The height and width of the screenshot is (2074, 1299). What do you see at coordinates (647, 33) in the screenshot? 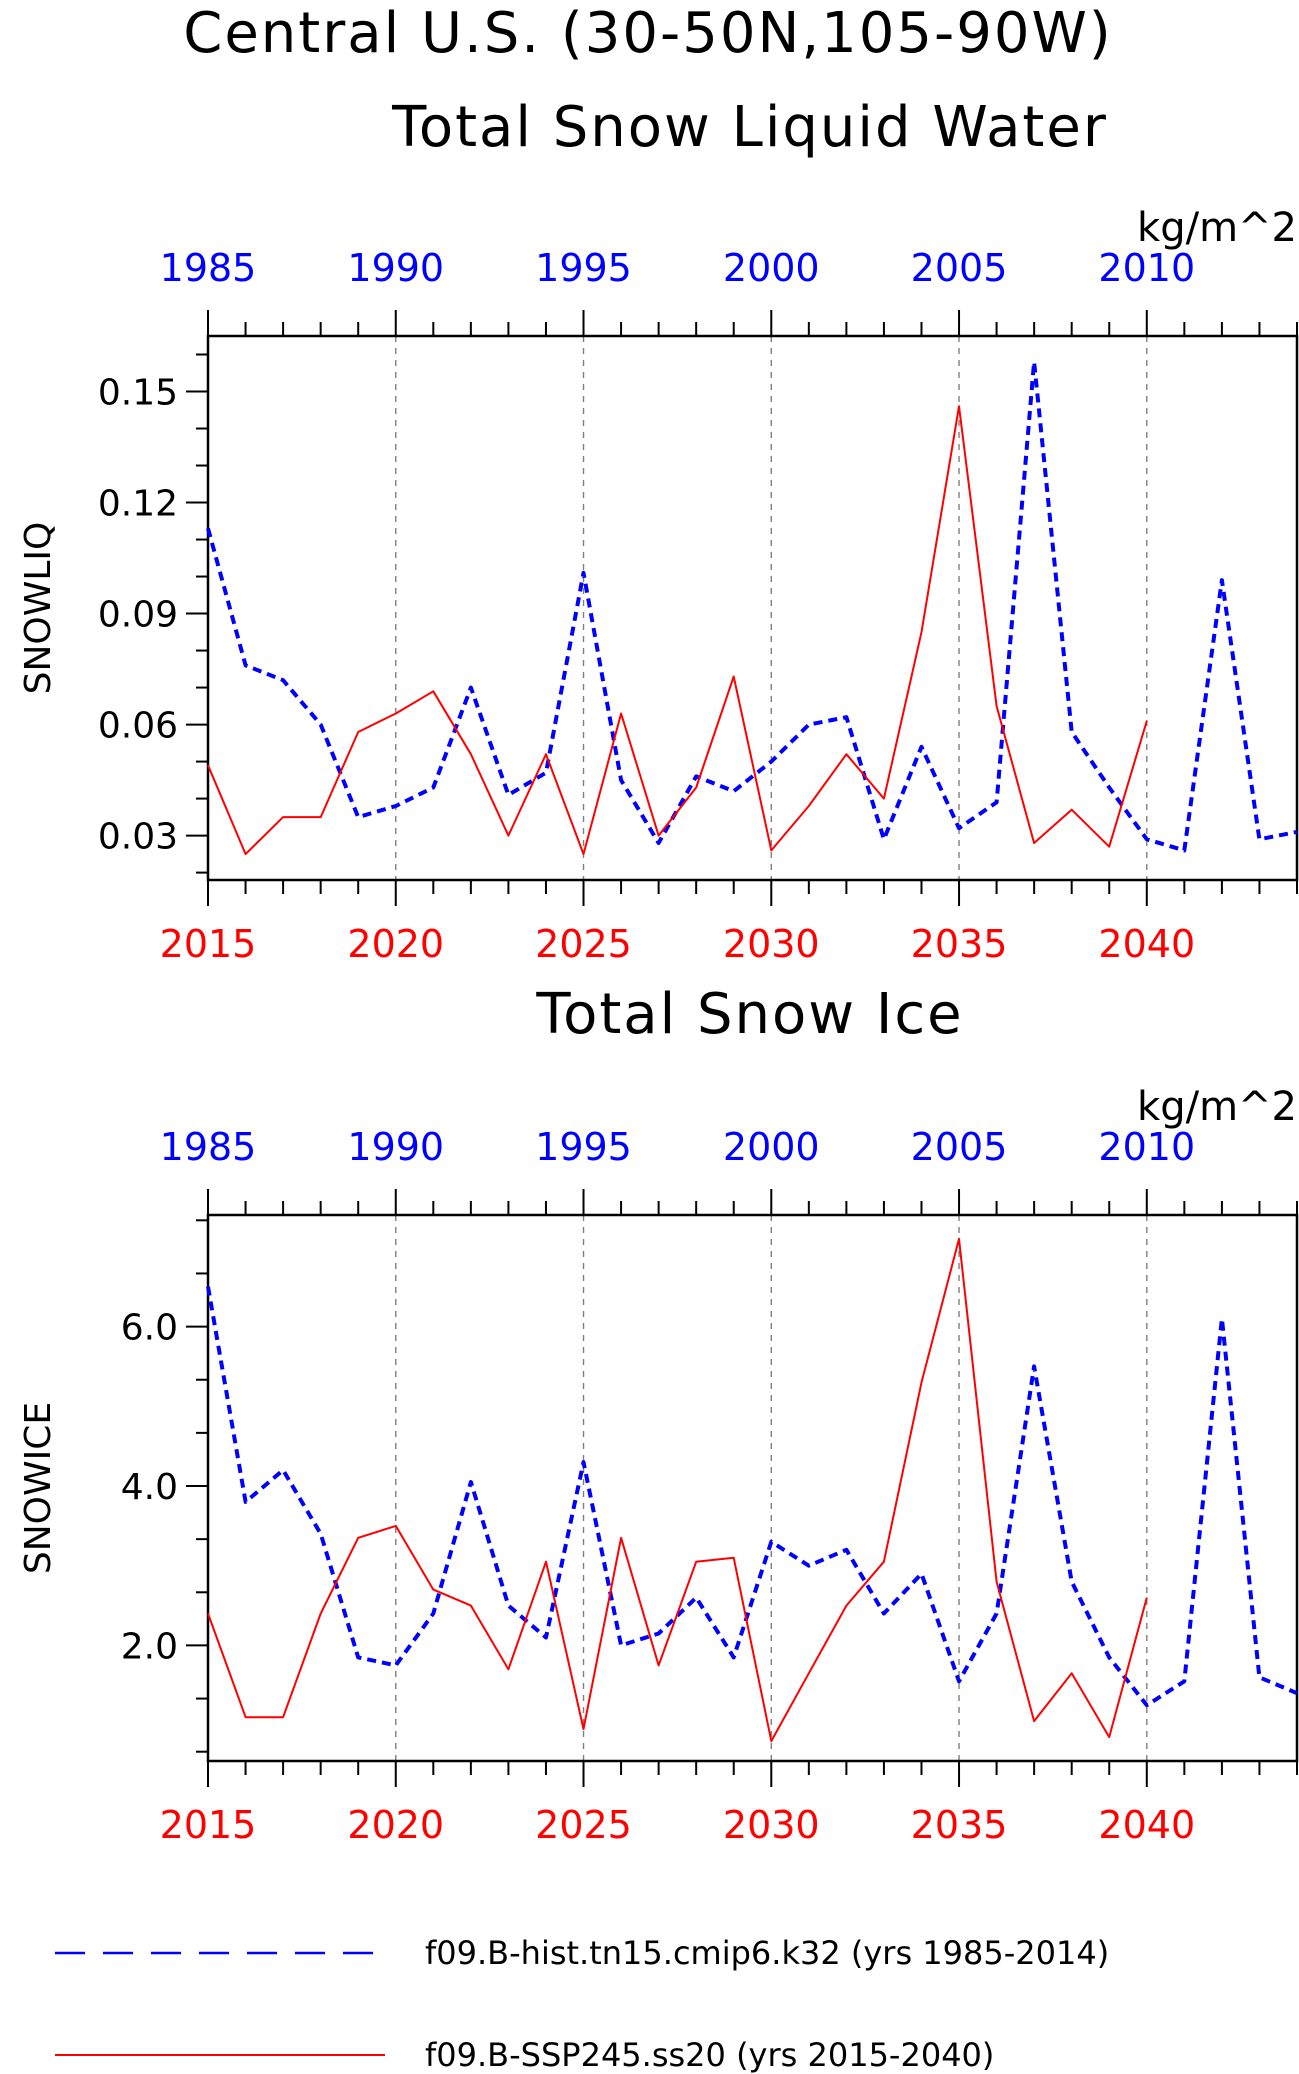
I see `main-title: Central U.S. (30-50N,105-90W)` at bounding box center [647, 33].